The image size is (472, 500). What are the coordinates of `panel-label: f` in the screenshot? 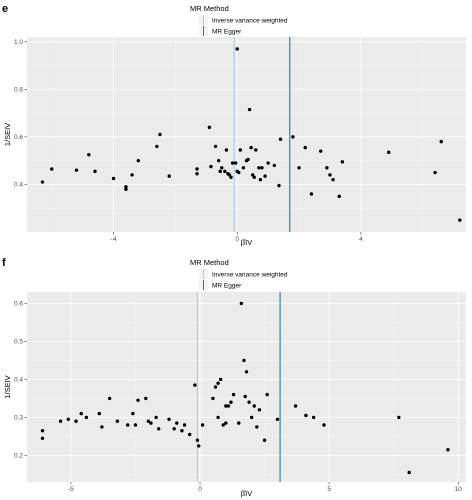 It's located at (4, 263).